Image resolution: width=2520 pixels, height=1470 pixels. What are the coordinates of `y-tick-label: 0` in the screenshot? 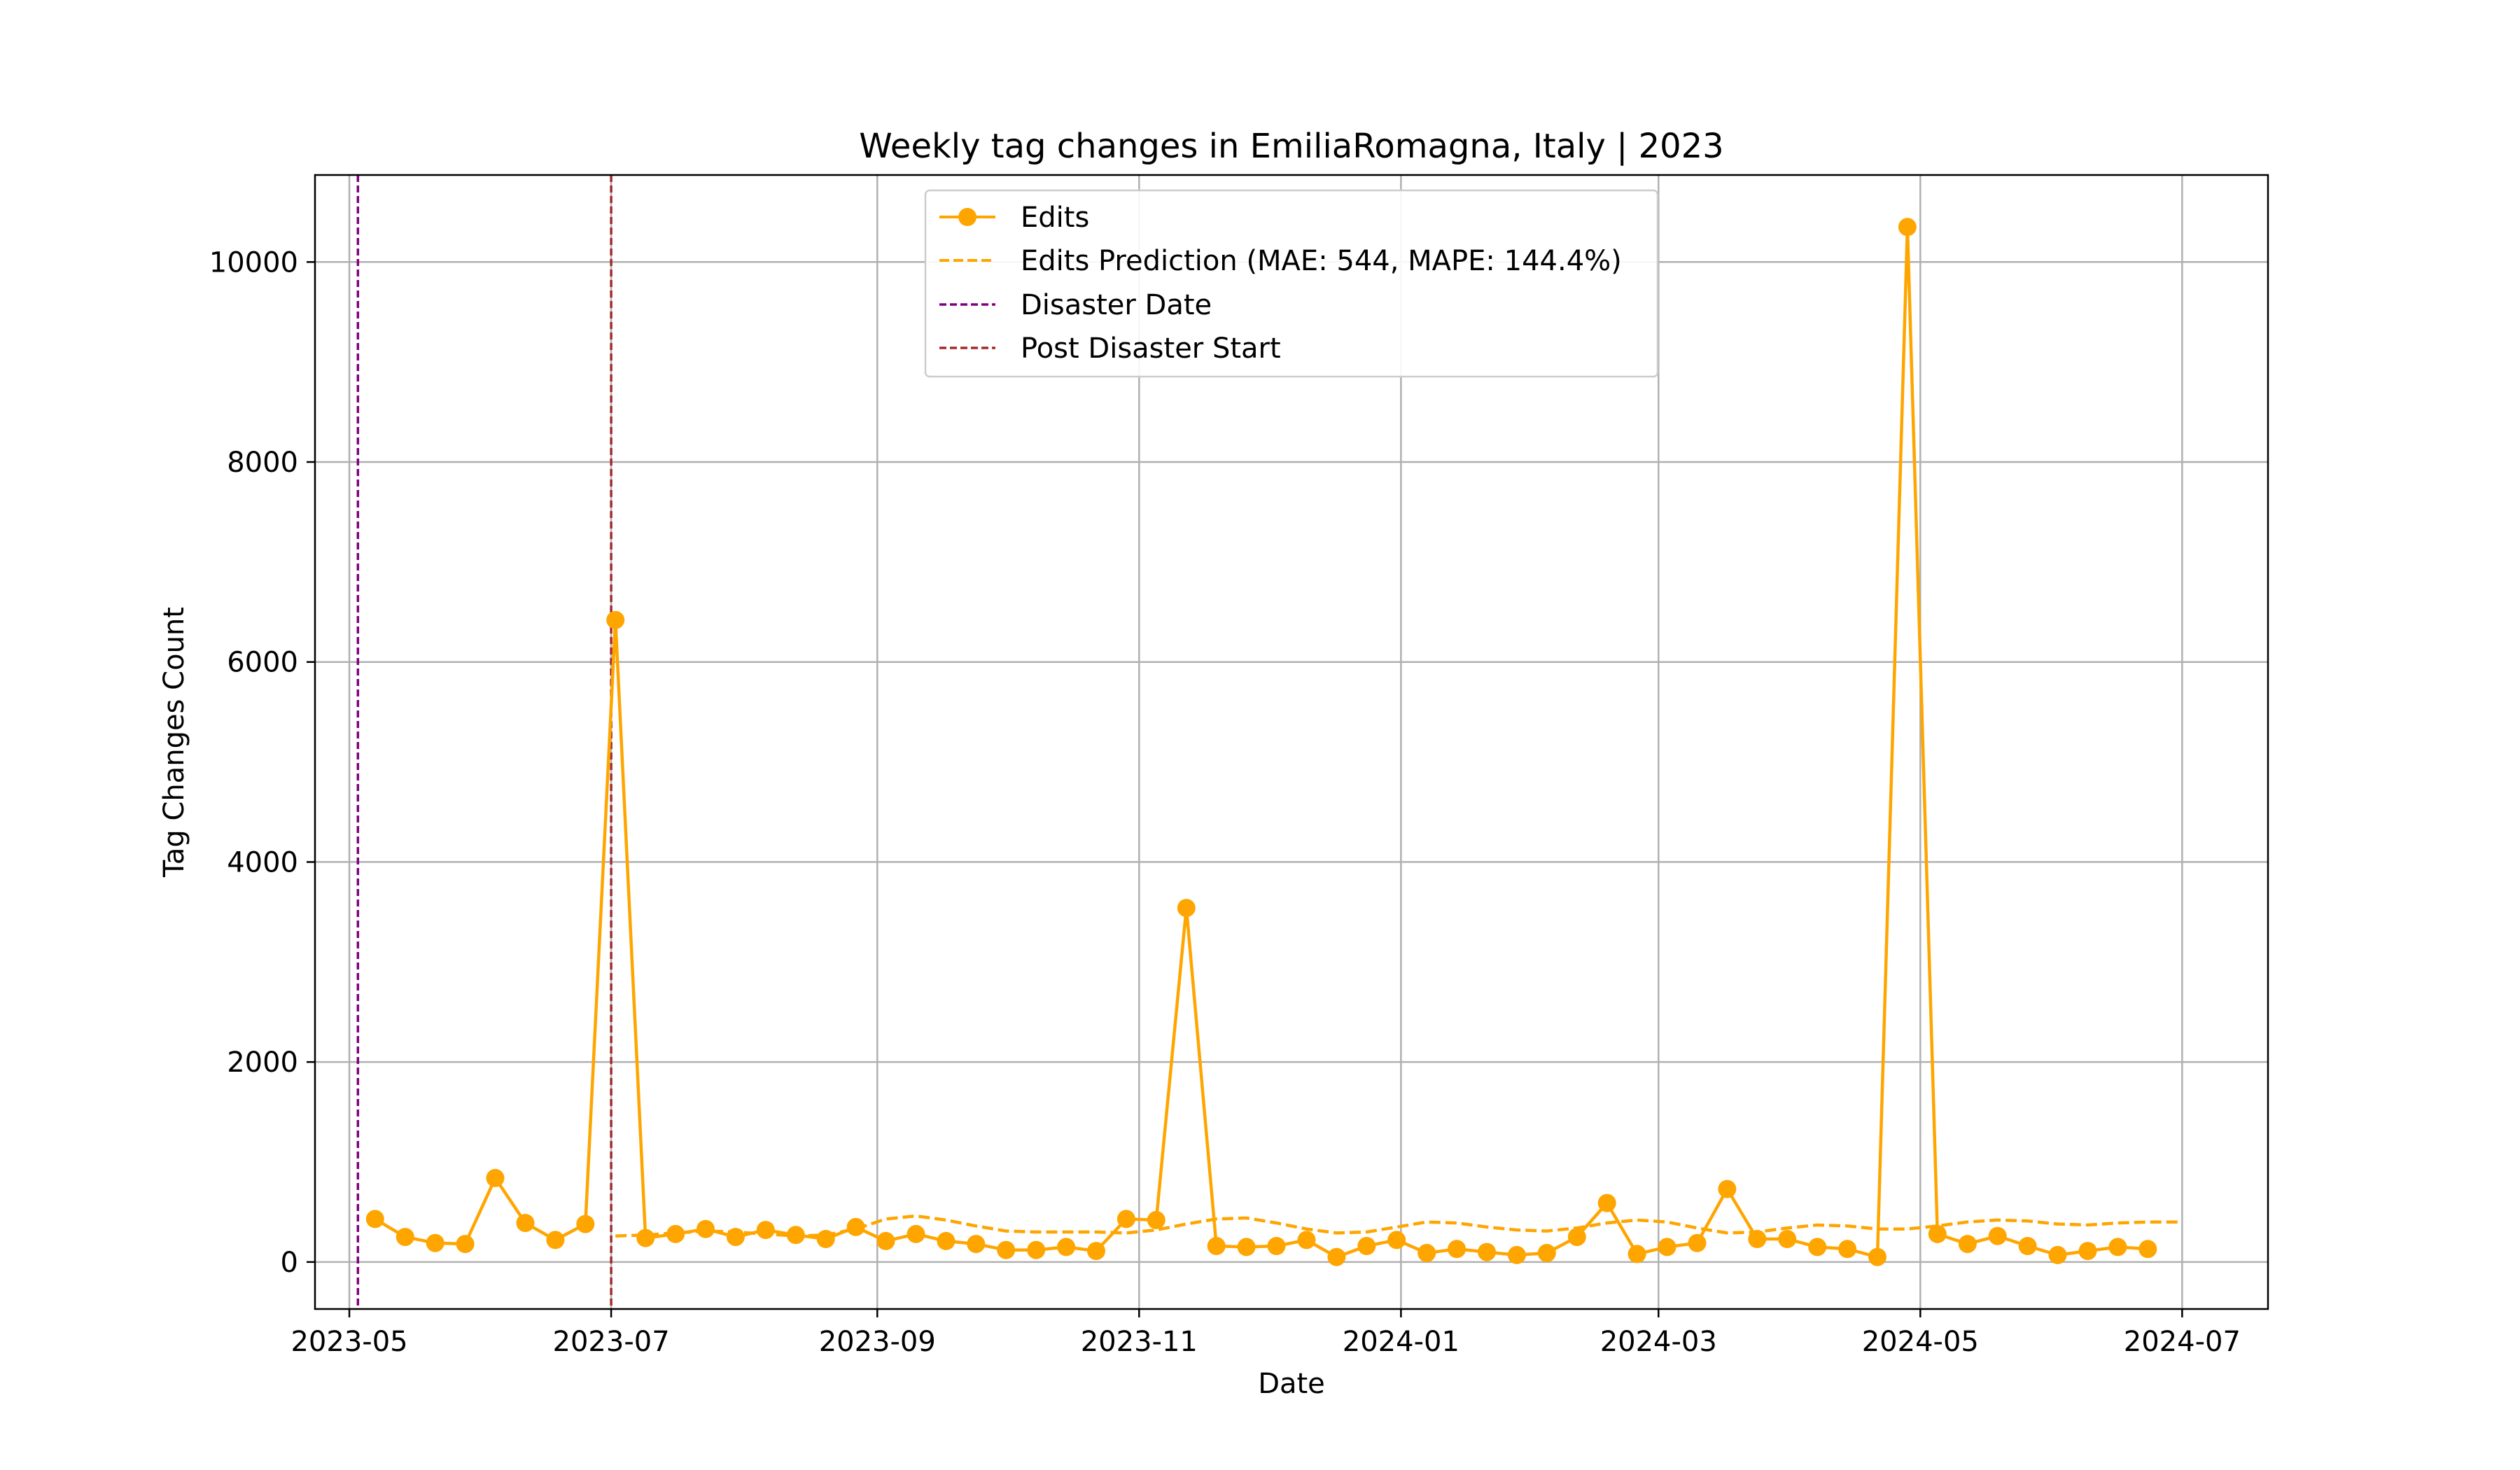 It's located at (289, 1263).